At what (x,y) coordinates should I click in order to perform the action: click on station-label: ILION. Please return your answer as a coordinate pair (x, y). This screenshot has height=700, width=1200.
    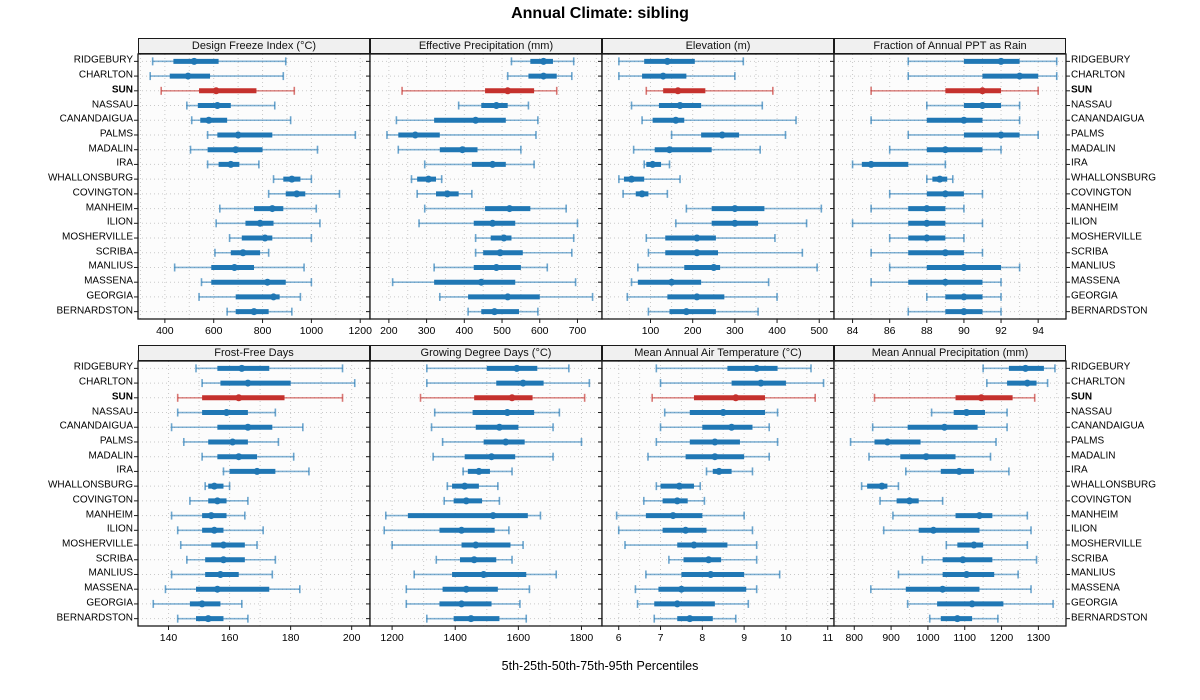
    Looking at the image, I should click on (1084, 222).